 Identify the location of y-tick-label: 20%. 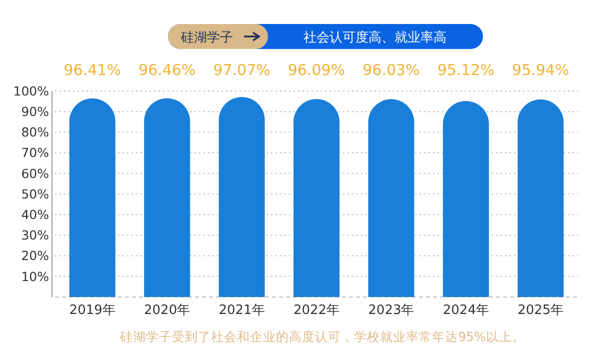
(35, 256).